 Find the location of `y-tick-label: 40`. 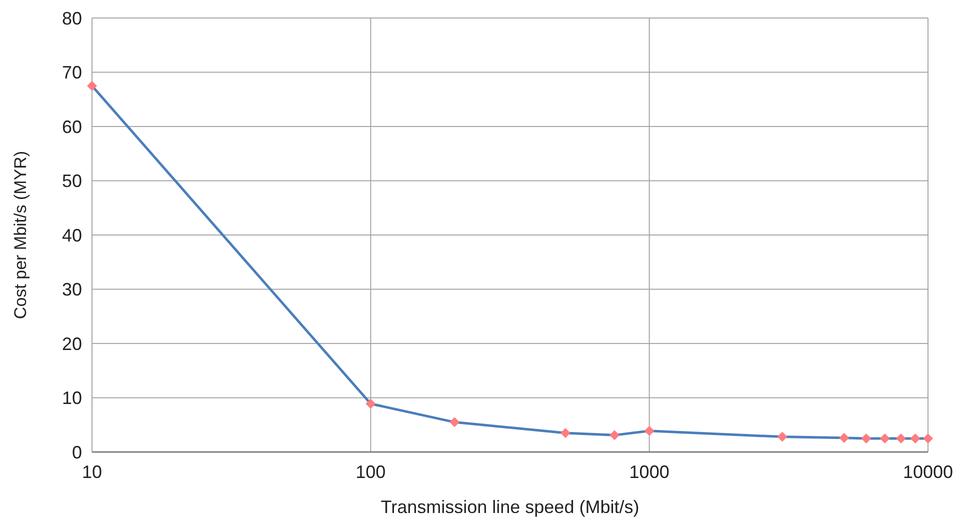

y-tick-label: 40 is located at coordinates (72, 235).